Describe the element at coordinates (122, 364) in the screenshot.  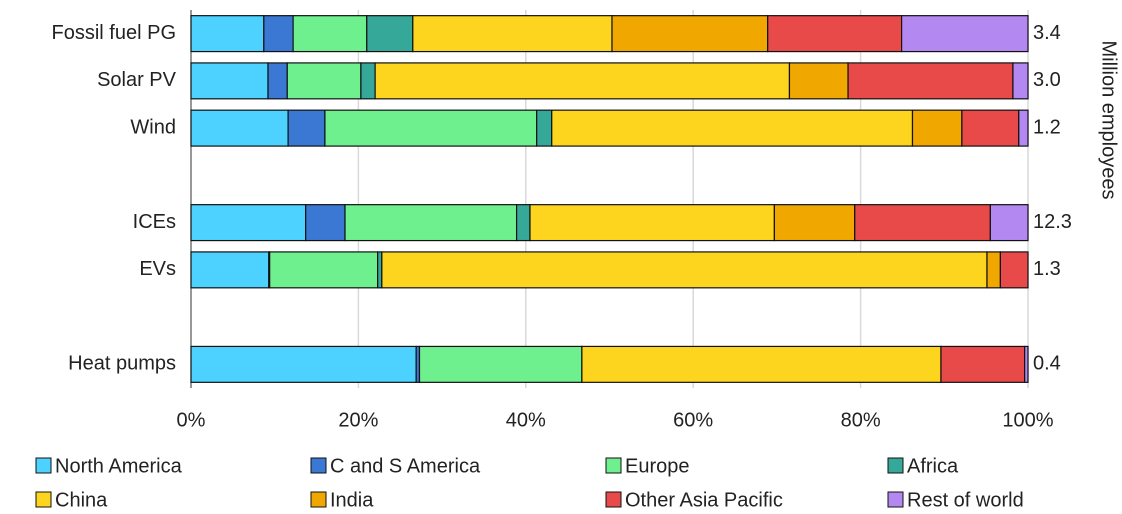
I see `y-tick-label: Heat pumps` at that location.